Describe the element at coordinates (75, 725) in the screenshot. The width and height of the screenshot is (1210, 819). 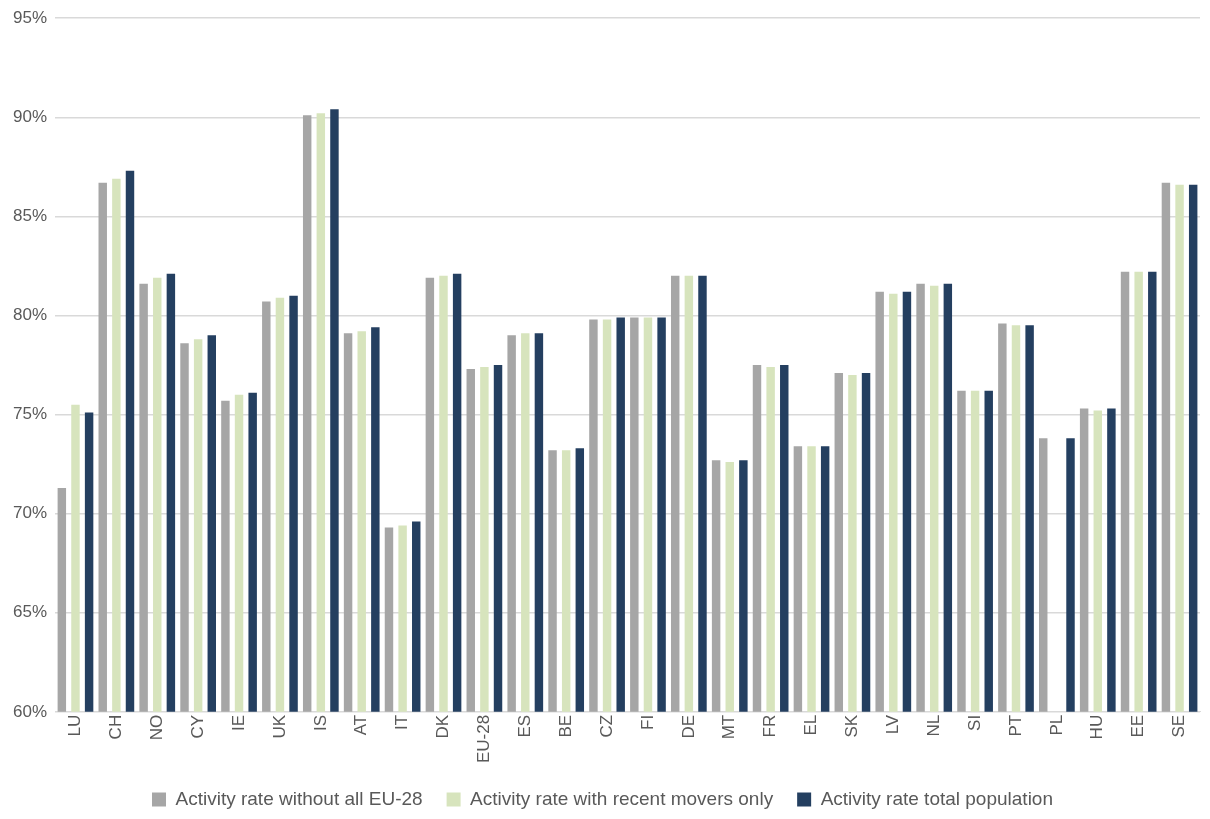
I see `x-tick-label: LU` at that location.